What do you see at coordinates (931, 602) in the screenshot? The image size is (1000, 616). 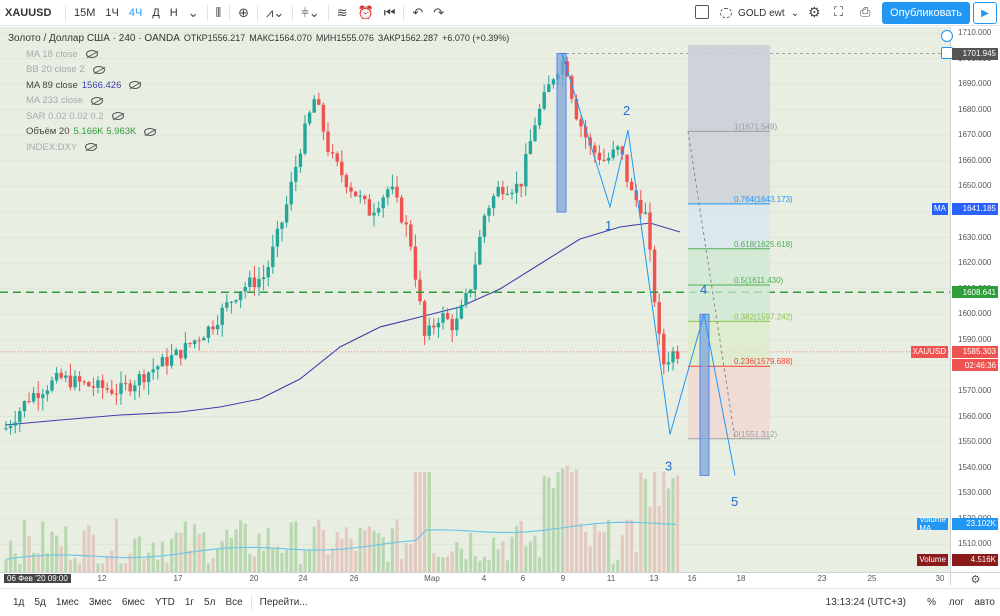 I see `percent-toggle: %` at bounding box center [931, 602].